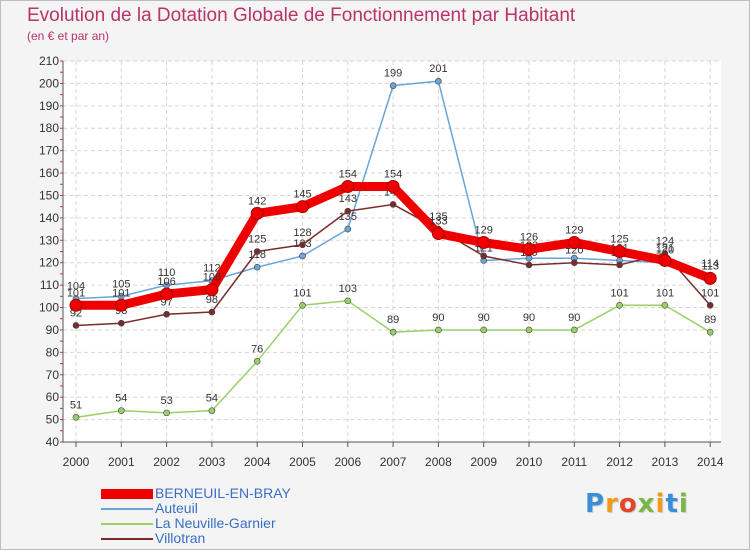 This screenshot has width=750, height=550. I want to click on data-label: 53, so click(166, 401).